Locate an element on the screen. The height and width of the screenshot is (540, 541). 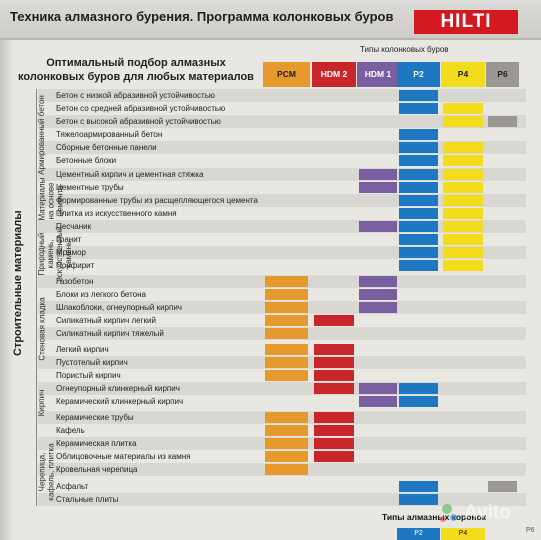
group-label: Стеновая кладка is located at coordinates (41, 328).